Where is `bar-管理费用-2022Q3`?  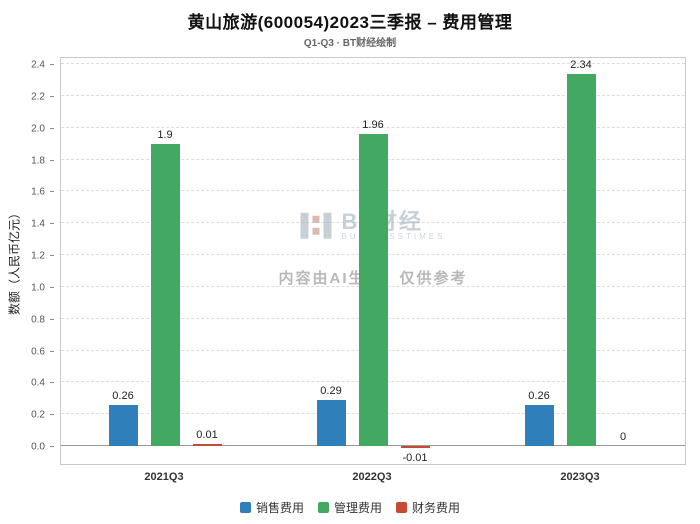 bar-管理费用-2022Q3 is located at coordinates (373, 290).